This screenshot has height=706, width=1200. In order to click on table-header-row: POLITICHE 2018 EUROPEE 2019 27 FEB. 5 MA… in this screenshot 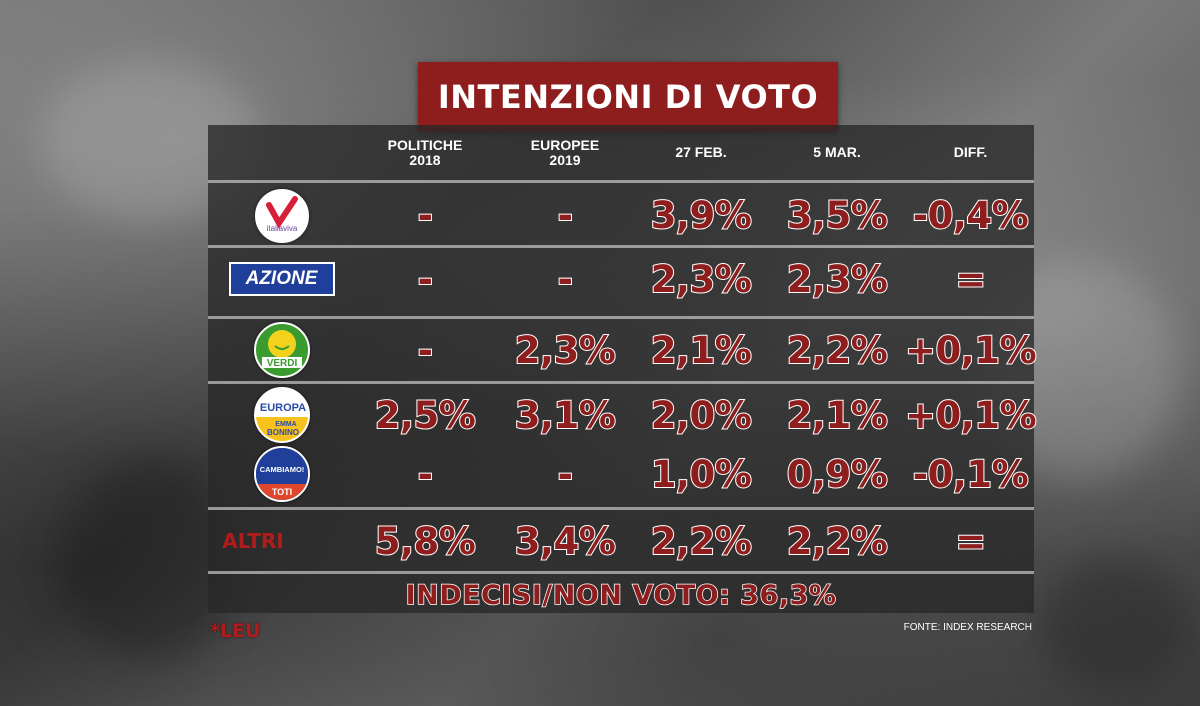, I will do `click(621, 152)`.